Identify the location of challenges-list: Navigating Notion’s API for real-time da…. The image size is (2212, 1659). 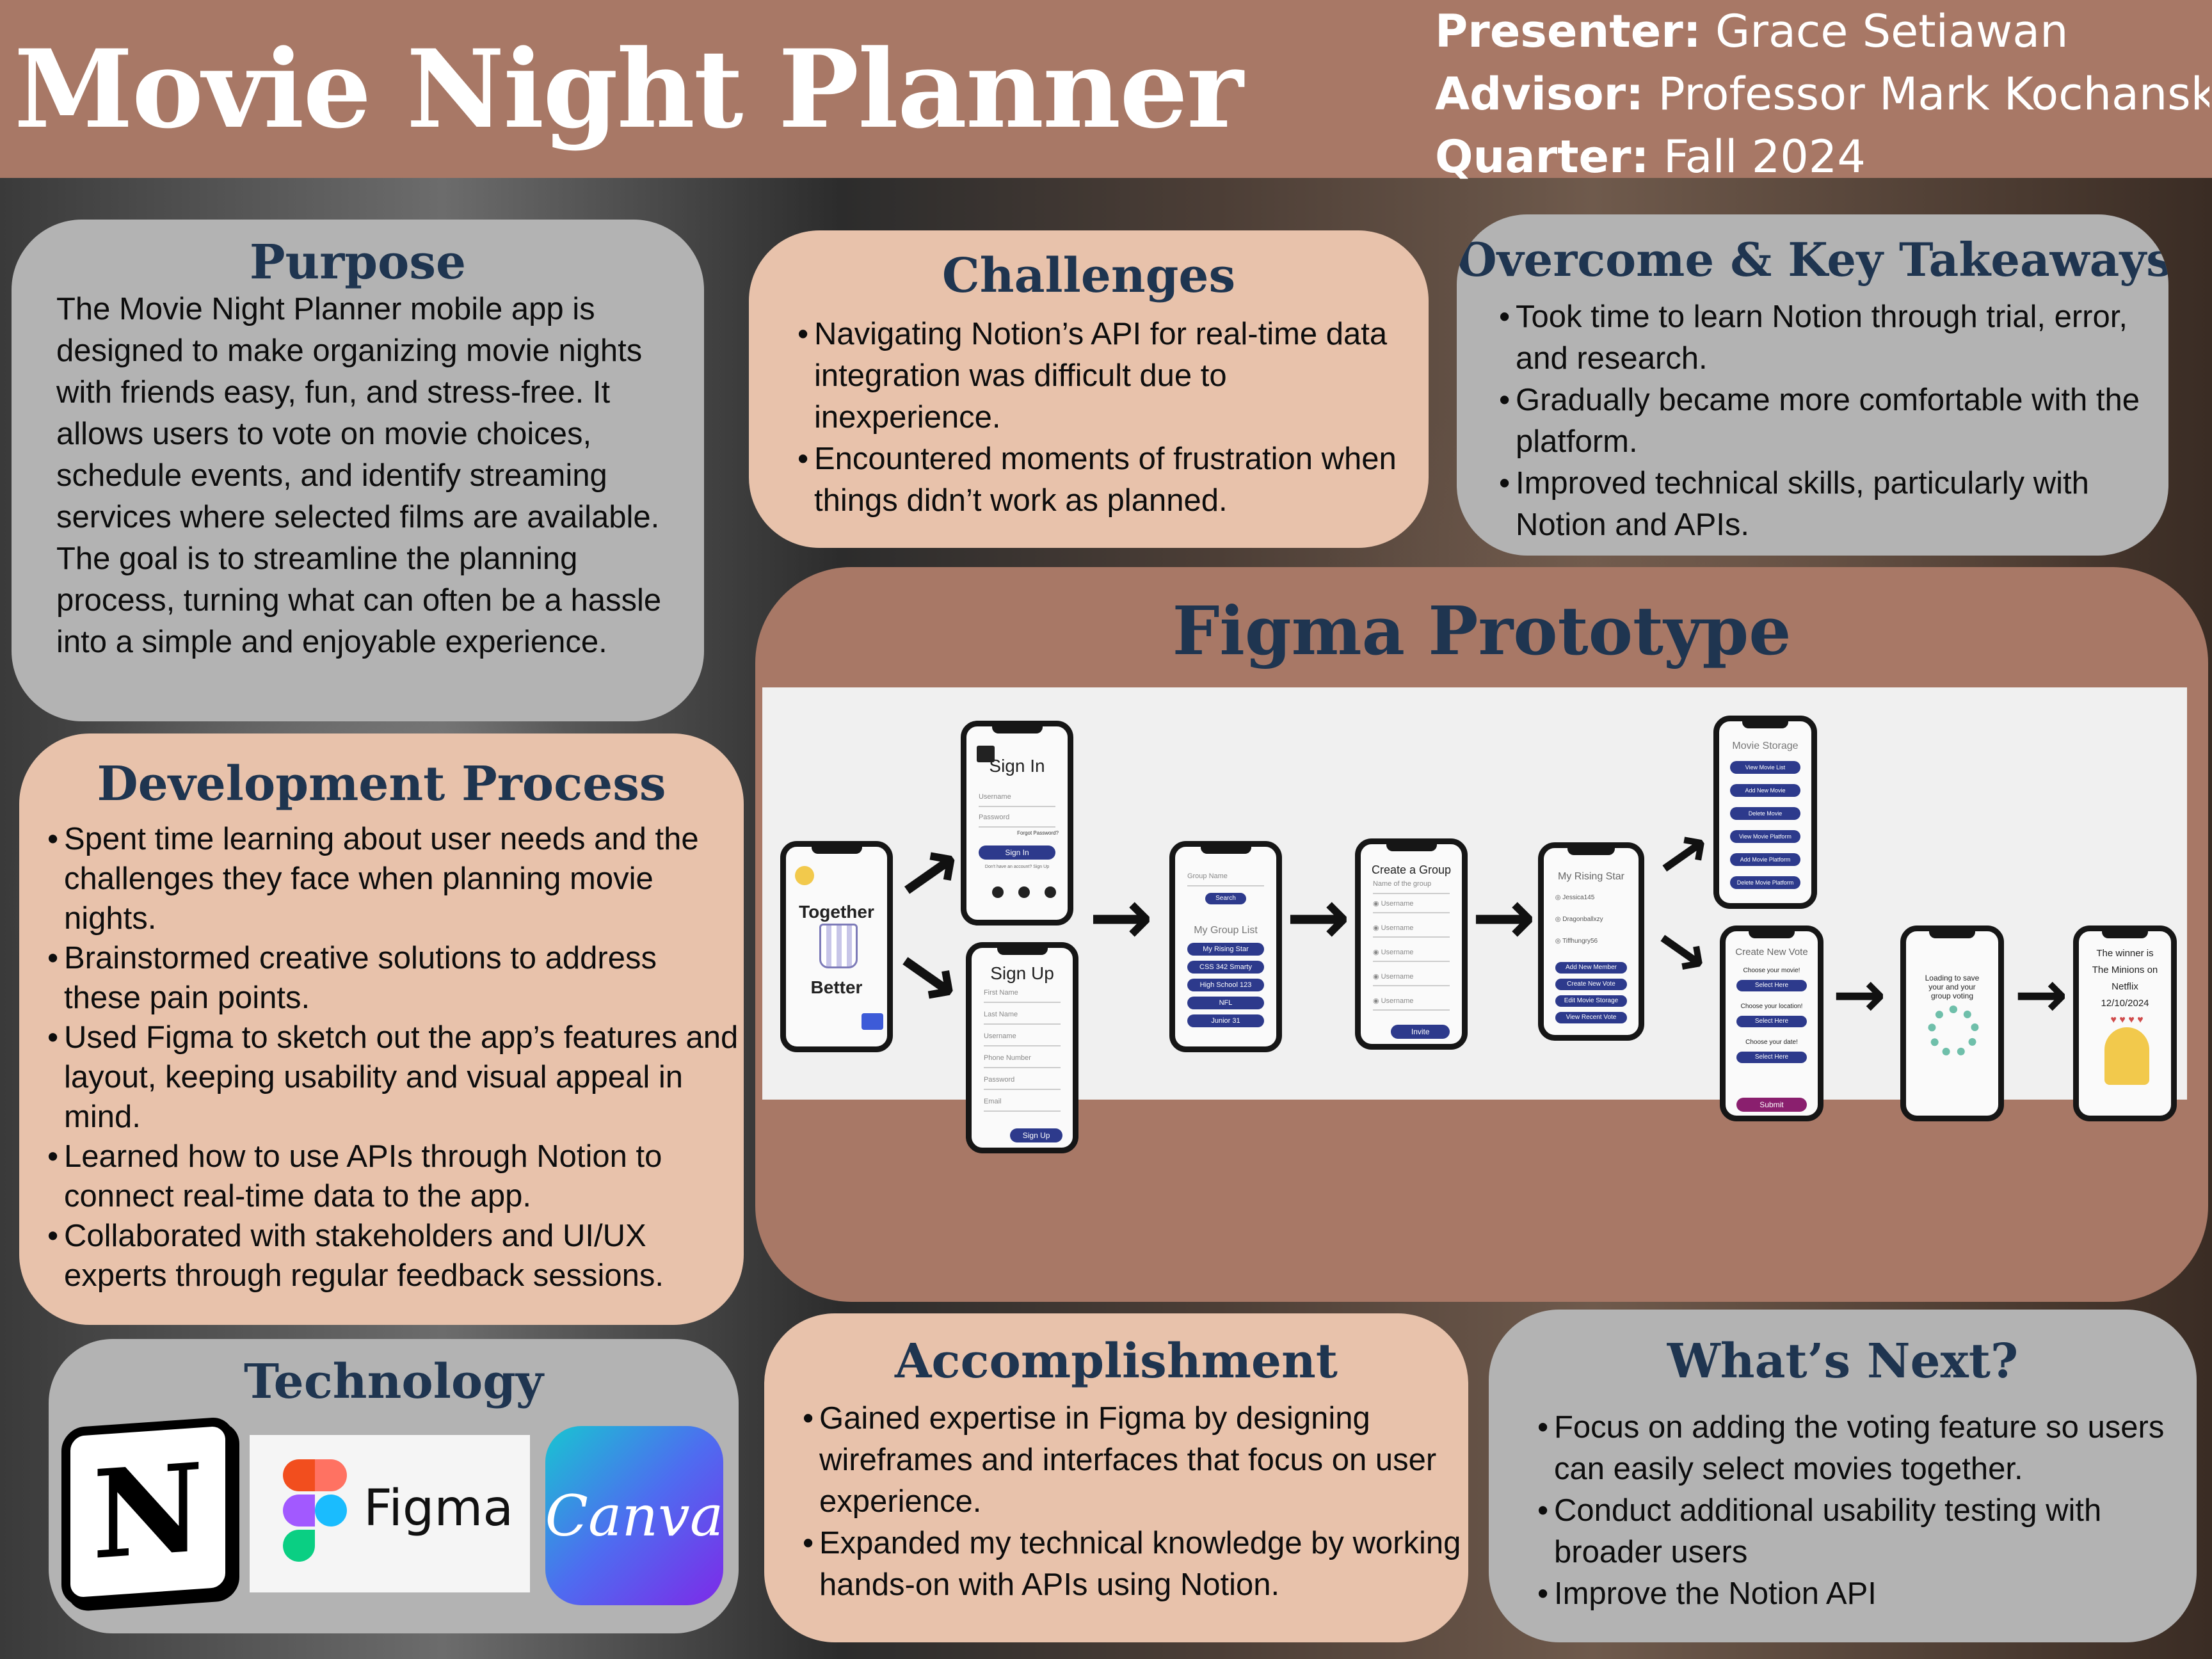
(1107, 418).